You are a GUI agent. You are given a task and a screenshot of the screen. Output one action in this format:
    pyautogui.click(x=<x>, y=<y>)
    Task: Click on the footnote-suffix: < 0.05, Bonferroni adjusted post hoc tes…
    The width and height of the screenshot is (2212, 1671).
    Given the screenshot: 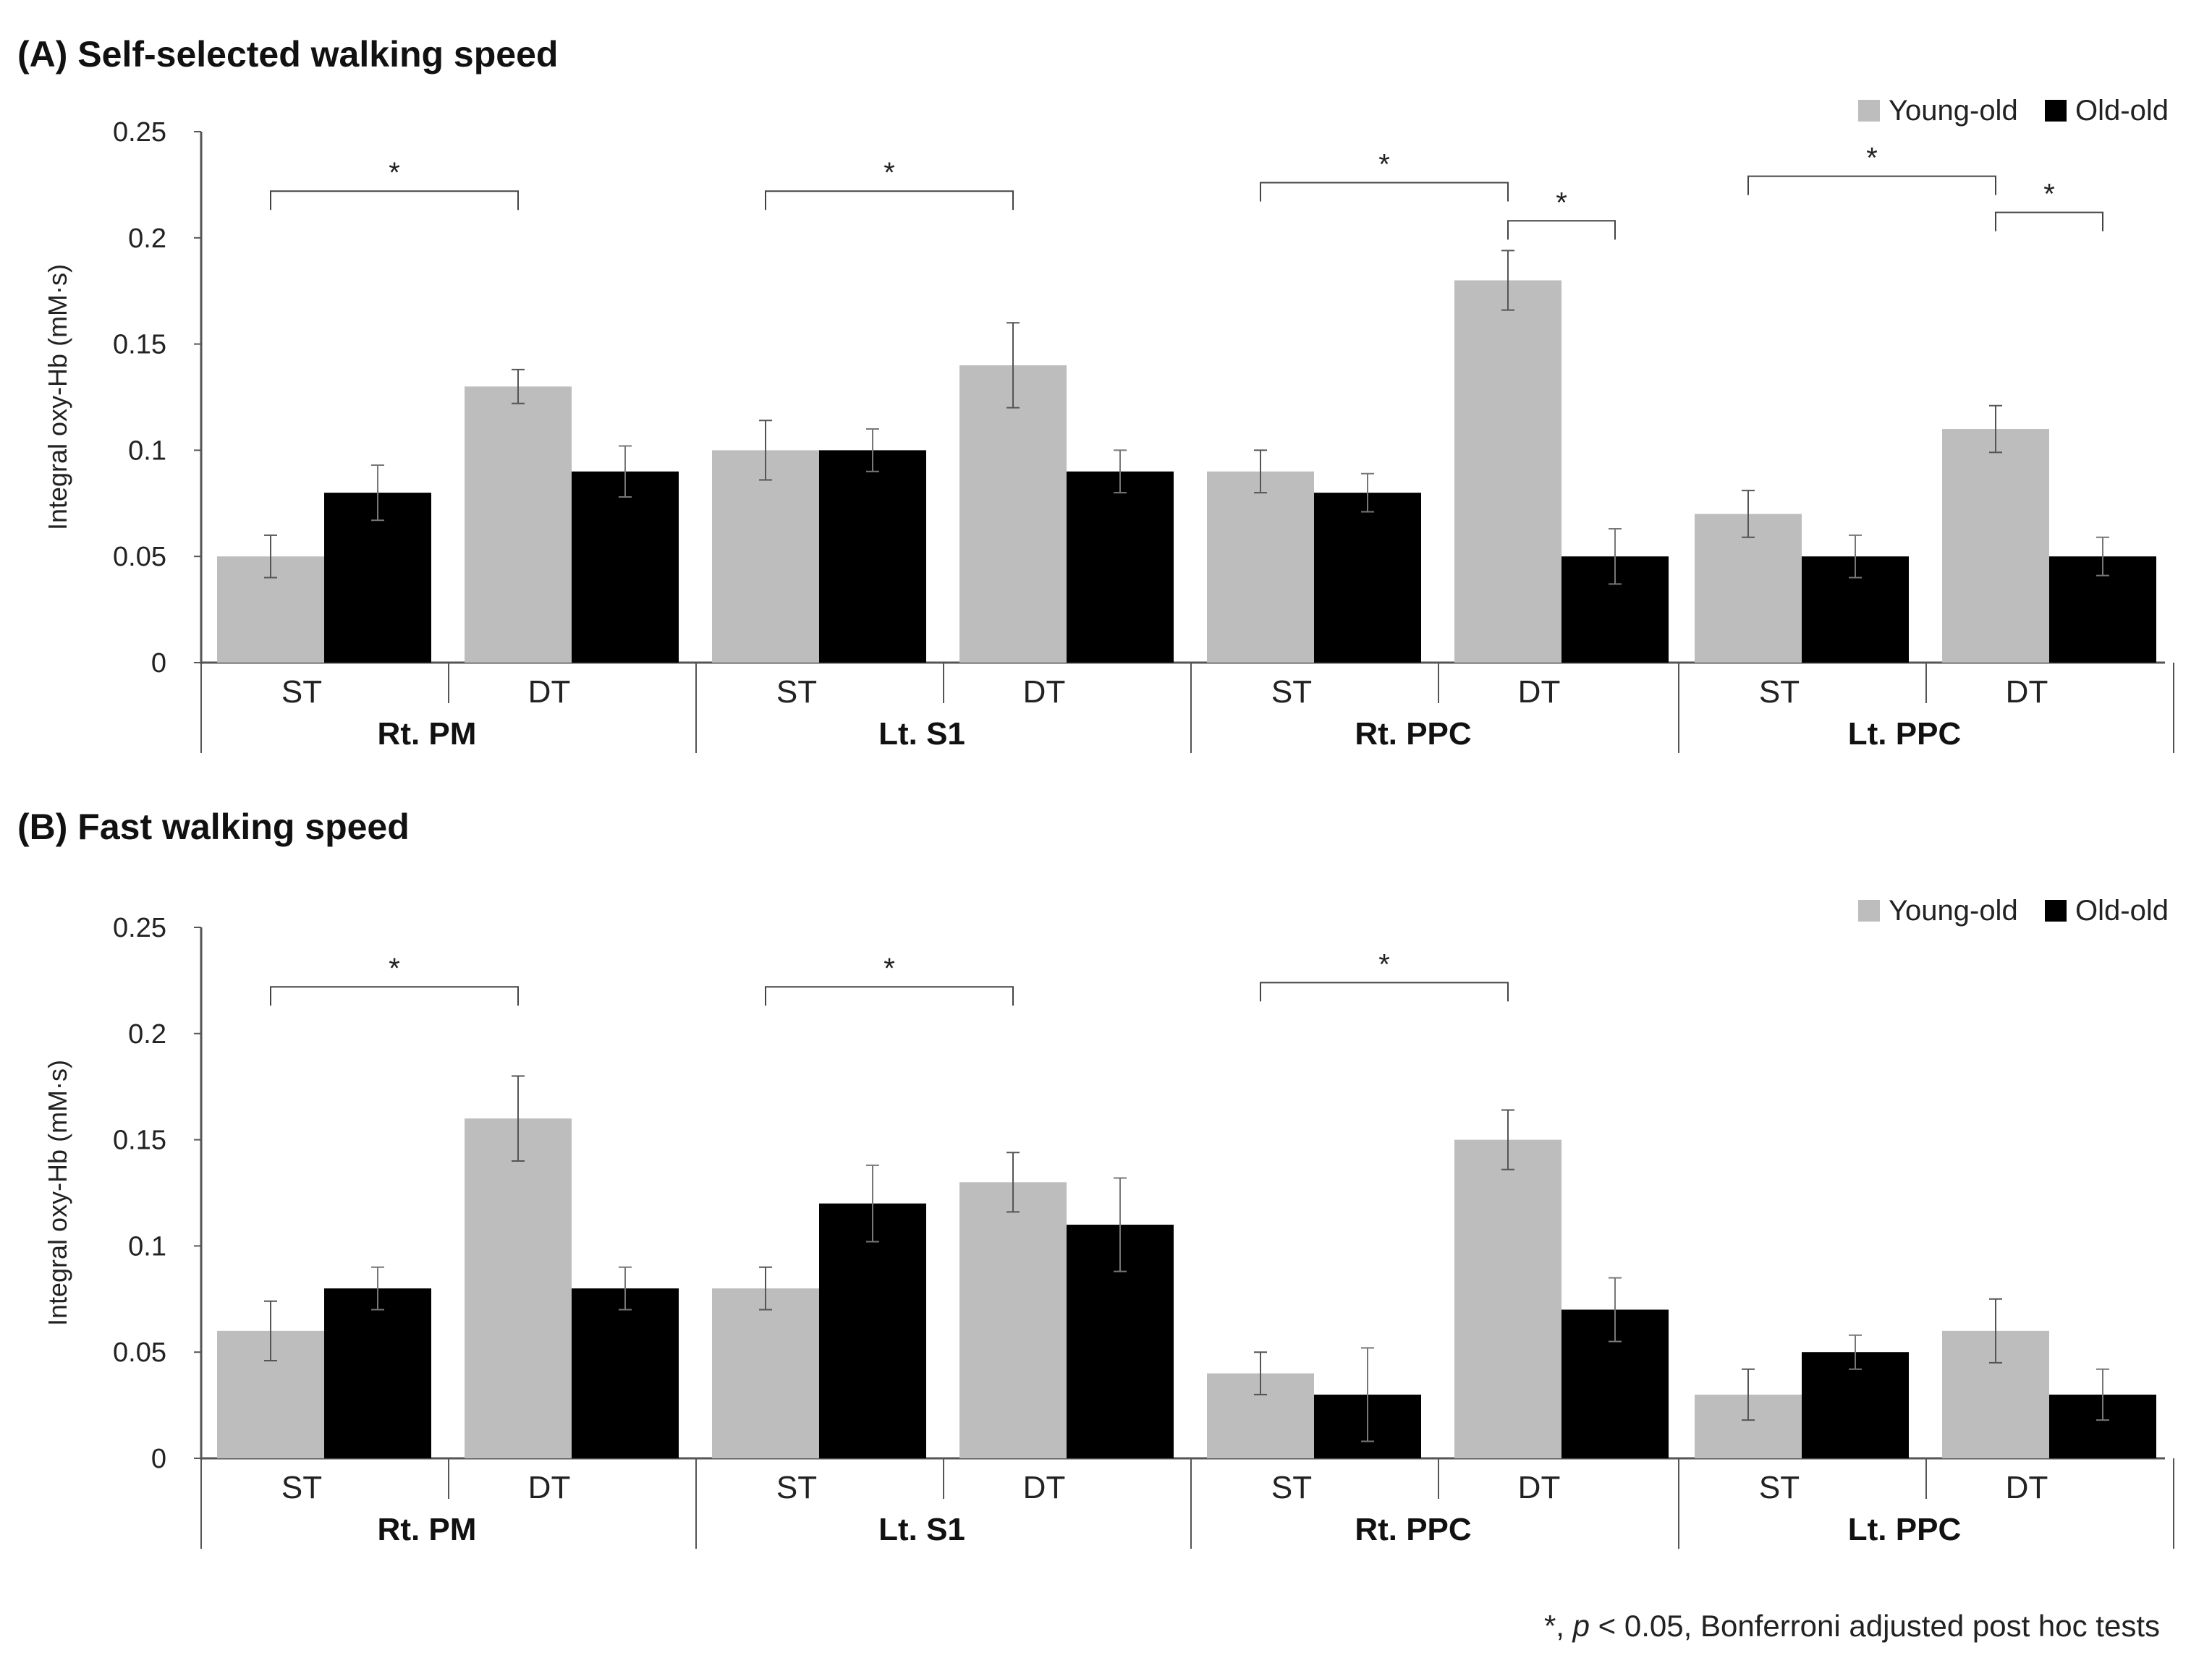 What is the action you would take?
    pyautogui.click(x=1875, y=1626)
    